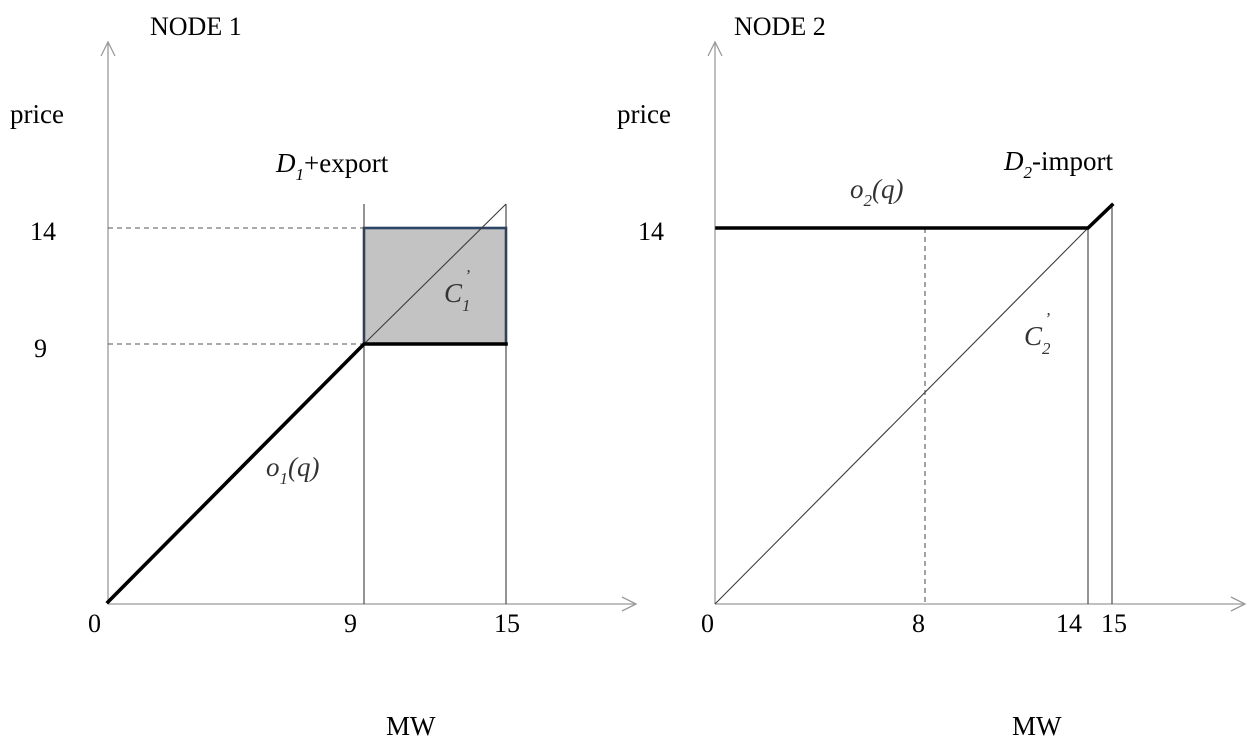 This screenshot has width=1259, height=742. Describe the element at coordinates (37, 114) in the screenshot. I see `node1-y-label: price` at that location.